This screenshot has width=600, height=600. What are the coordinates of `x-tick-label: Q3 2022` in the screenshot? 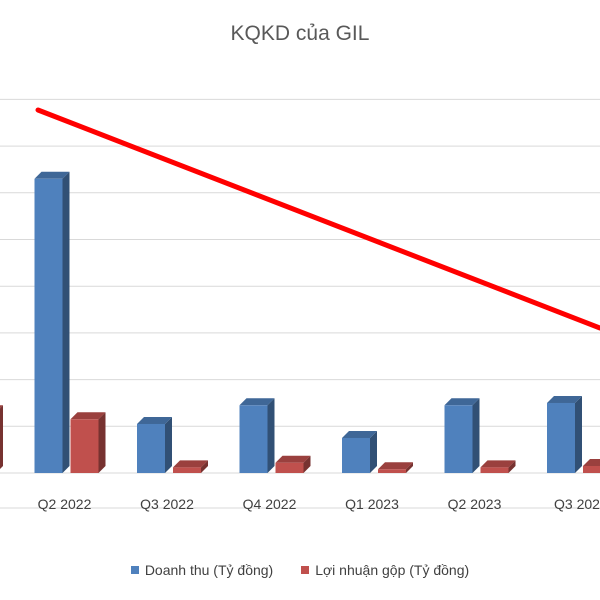 It's located at (167, 504).